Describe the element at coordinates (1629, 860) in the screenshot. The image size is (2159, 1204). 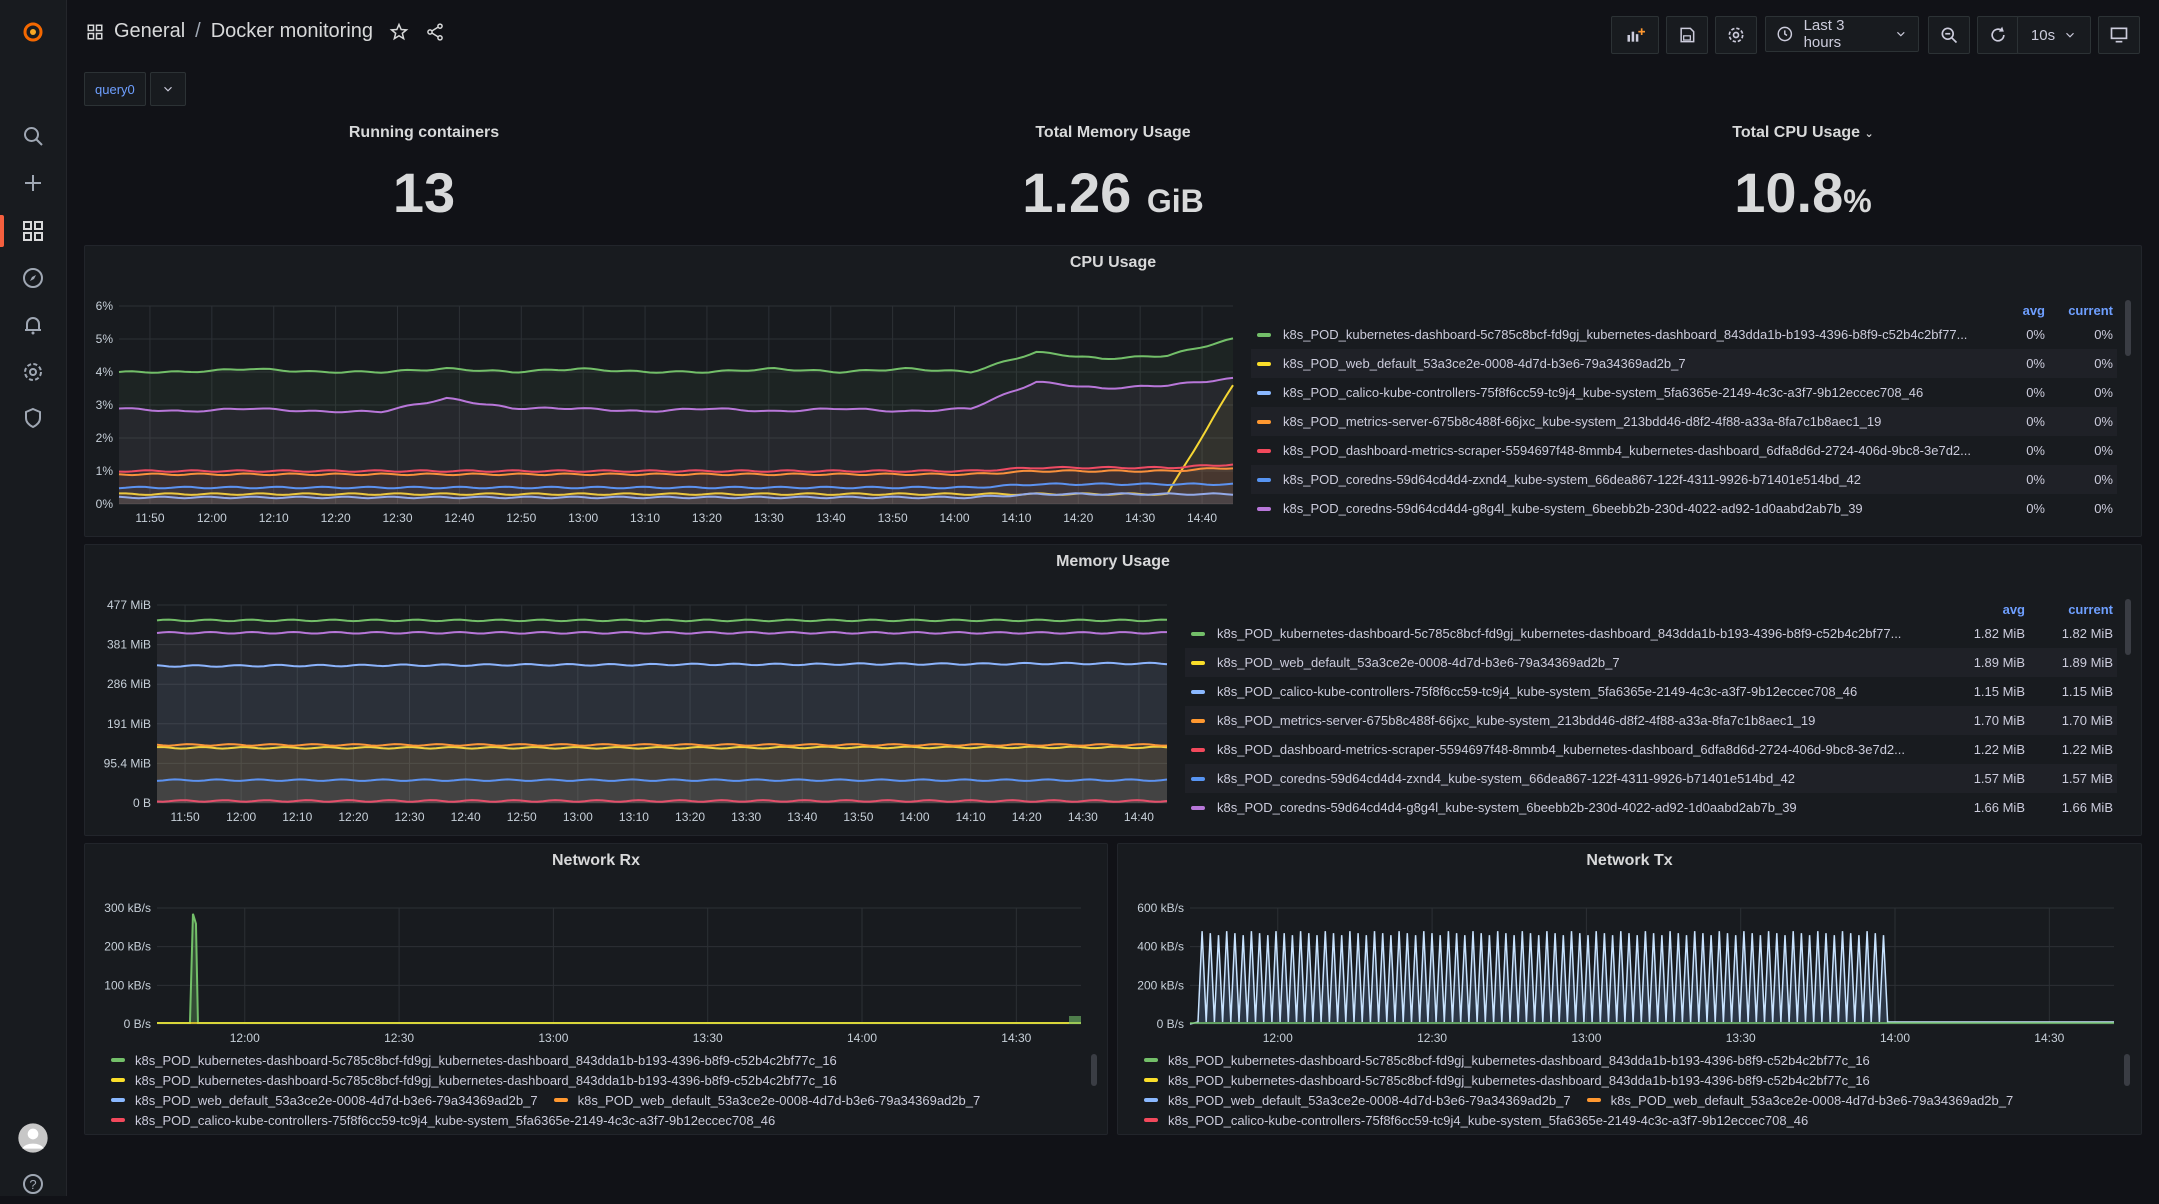
I see `panel-title: Network Tx` at that location.